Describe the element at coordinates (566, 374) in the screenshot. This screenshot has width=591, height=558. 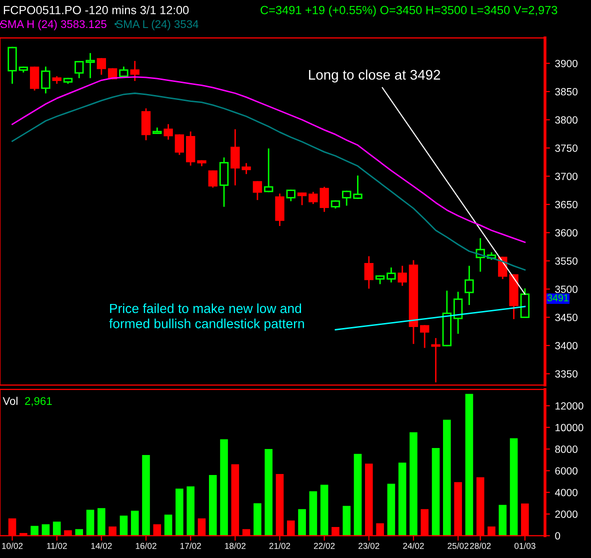
I see `y-tick-label: 3350` at that location.